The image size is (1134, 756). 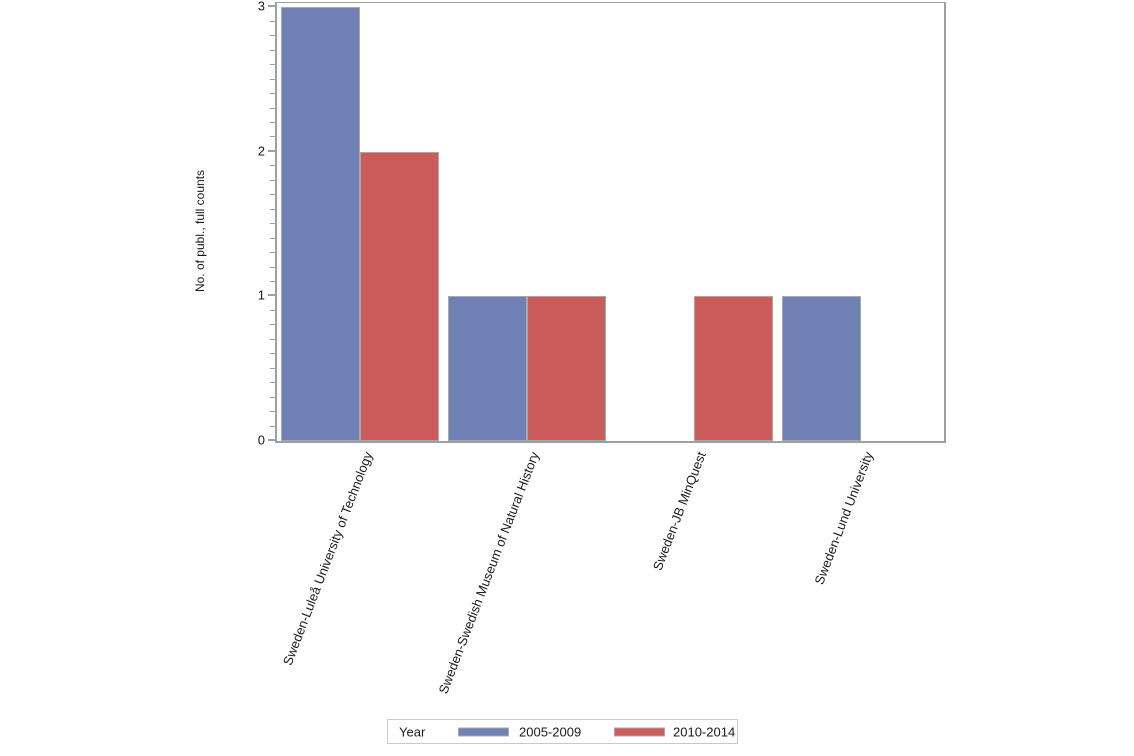 What do you see at coordinates (261, 151) in the screenshot?
I see `y-tick-label: 2` at bounding box center [261, 151].